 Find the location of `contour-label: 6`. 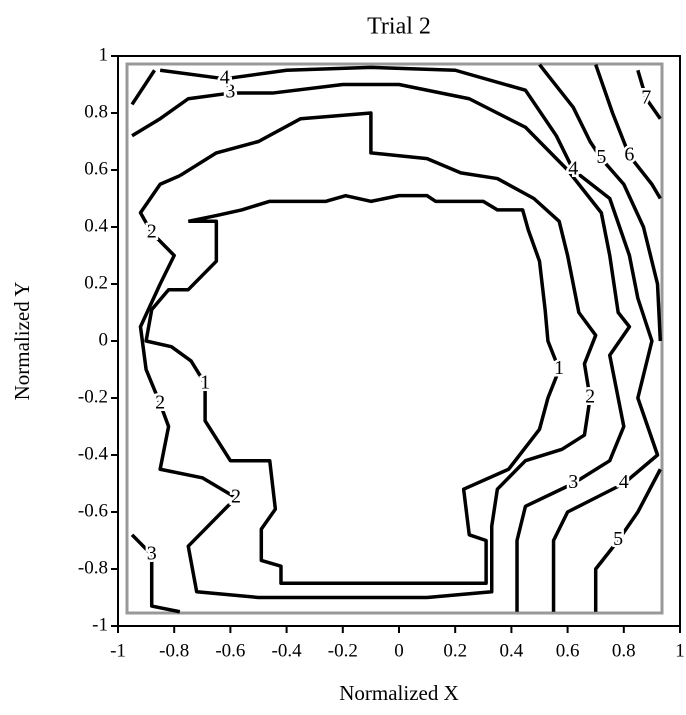

contour-label: 6 is located at coordinates (629, 154).